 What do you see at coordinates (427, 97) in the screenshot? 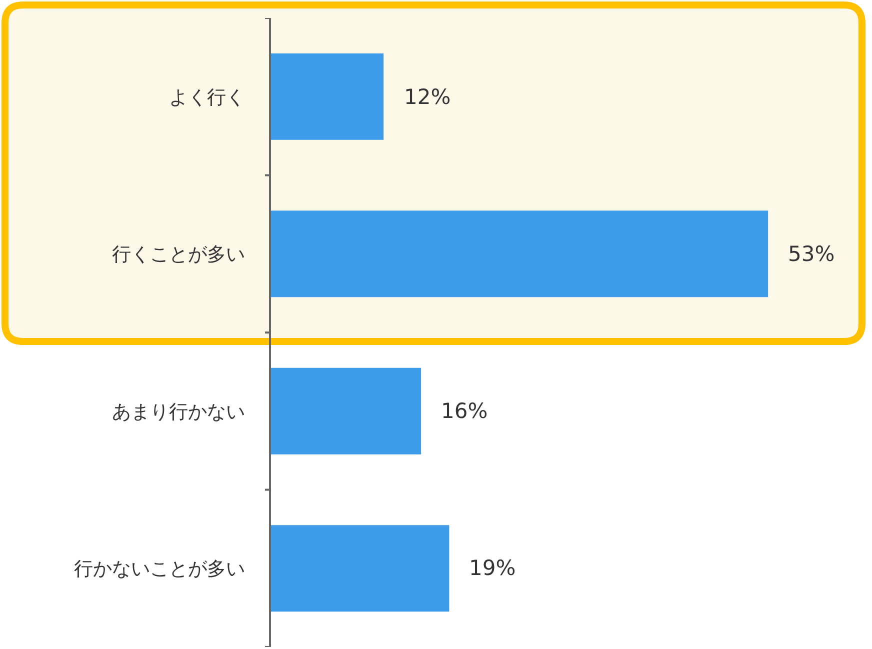
I see `data-label: 12%` at bounding box center [427, 97].